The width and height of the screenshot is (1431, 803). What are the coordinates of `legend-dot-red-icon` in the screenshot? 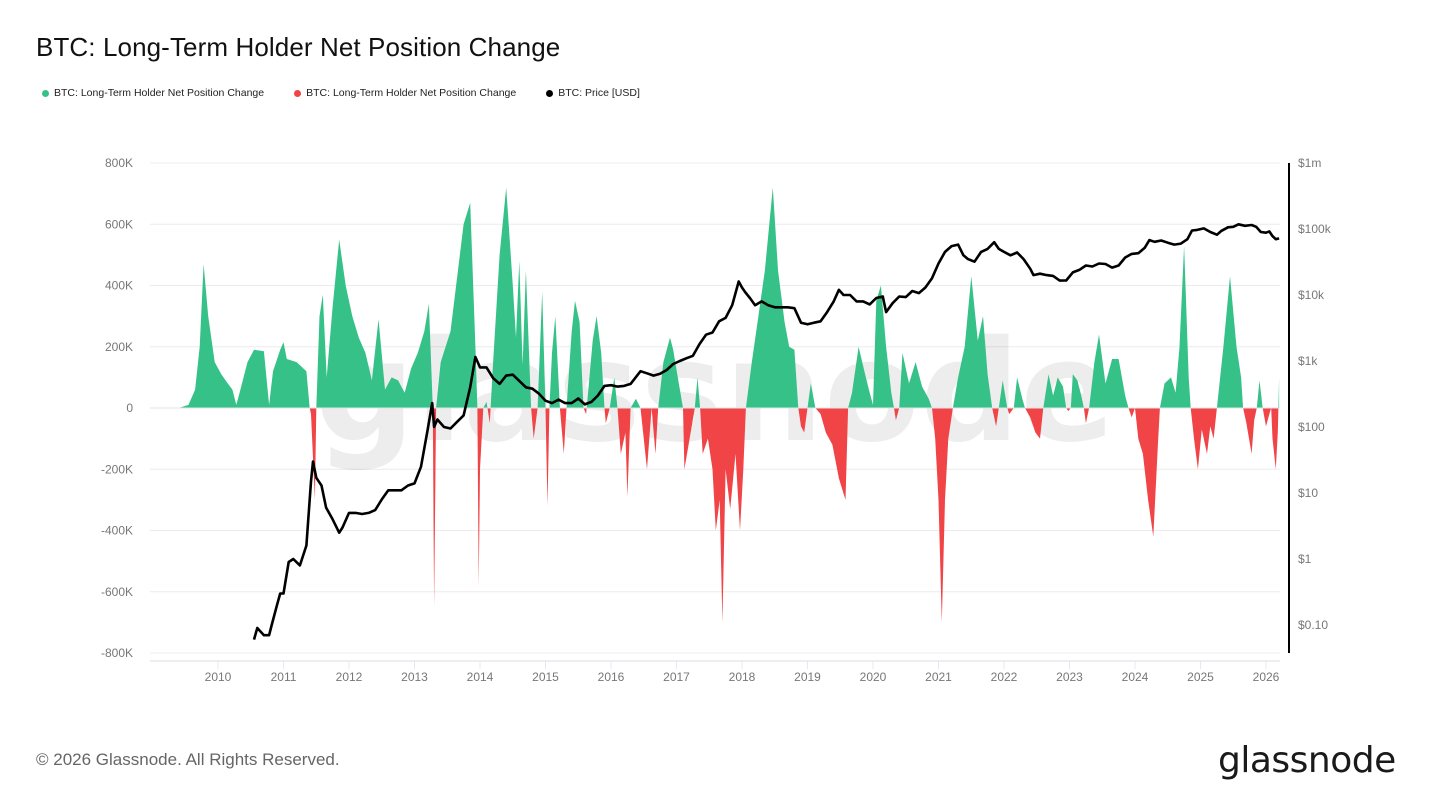 It's located at (298, 93).